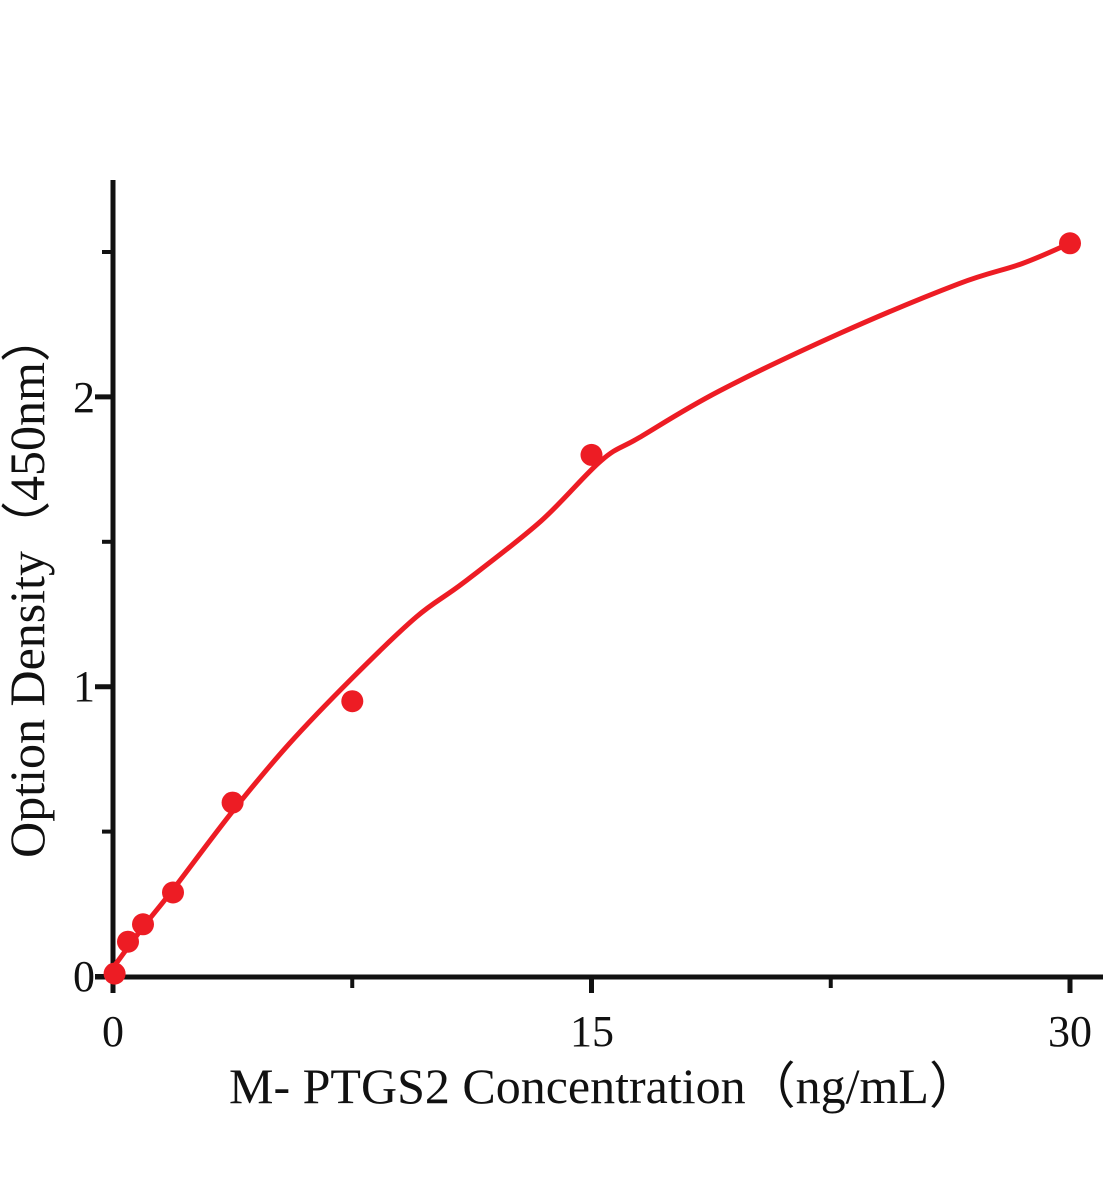 The height and width of the screenshot is (1200, 1104). What do you see at coordinates (27, 585) in the screenshot?
I see `y-axis-title: Option Density（450nm）` at bounding box center [27, 585].